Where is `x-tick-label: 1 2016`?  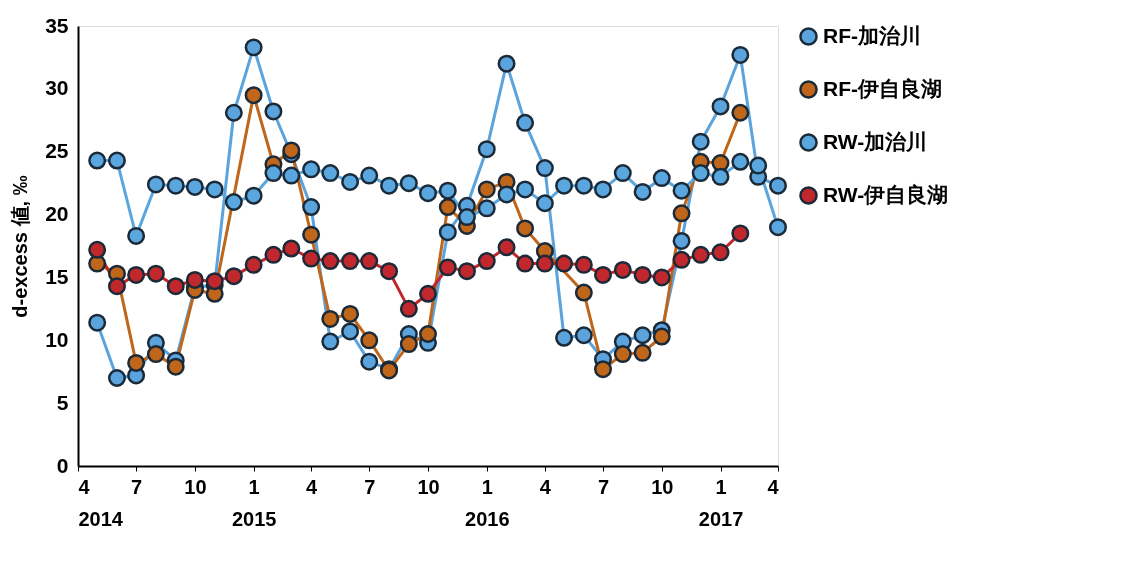
x-tick-label: 1 2016 is located at coordinates (487, 502).